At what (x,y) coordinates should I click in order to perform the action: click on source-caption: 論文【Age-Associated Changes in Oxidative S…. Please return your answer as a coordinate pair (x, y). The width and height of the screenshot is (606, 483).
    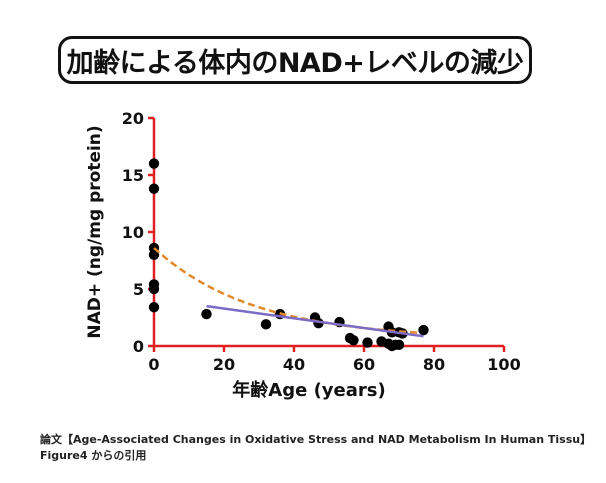
    Looking at the image, I should click on (320, 448).